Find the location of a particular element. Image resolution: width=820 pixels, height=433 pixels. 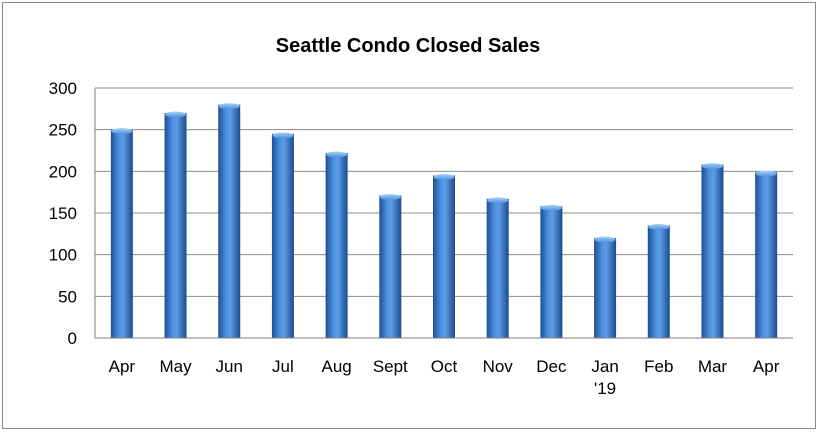

x-tick-label: Dec is located at coordinates (551, 366).